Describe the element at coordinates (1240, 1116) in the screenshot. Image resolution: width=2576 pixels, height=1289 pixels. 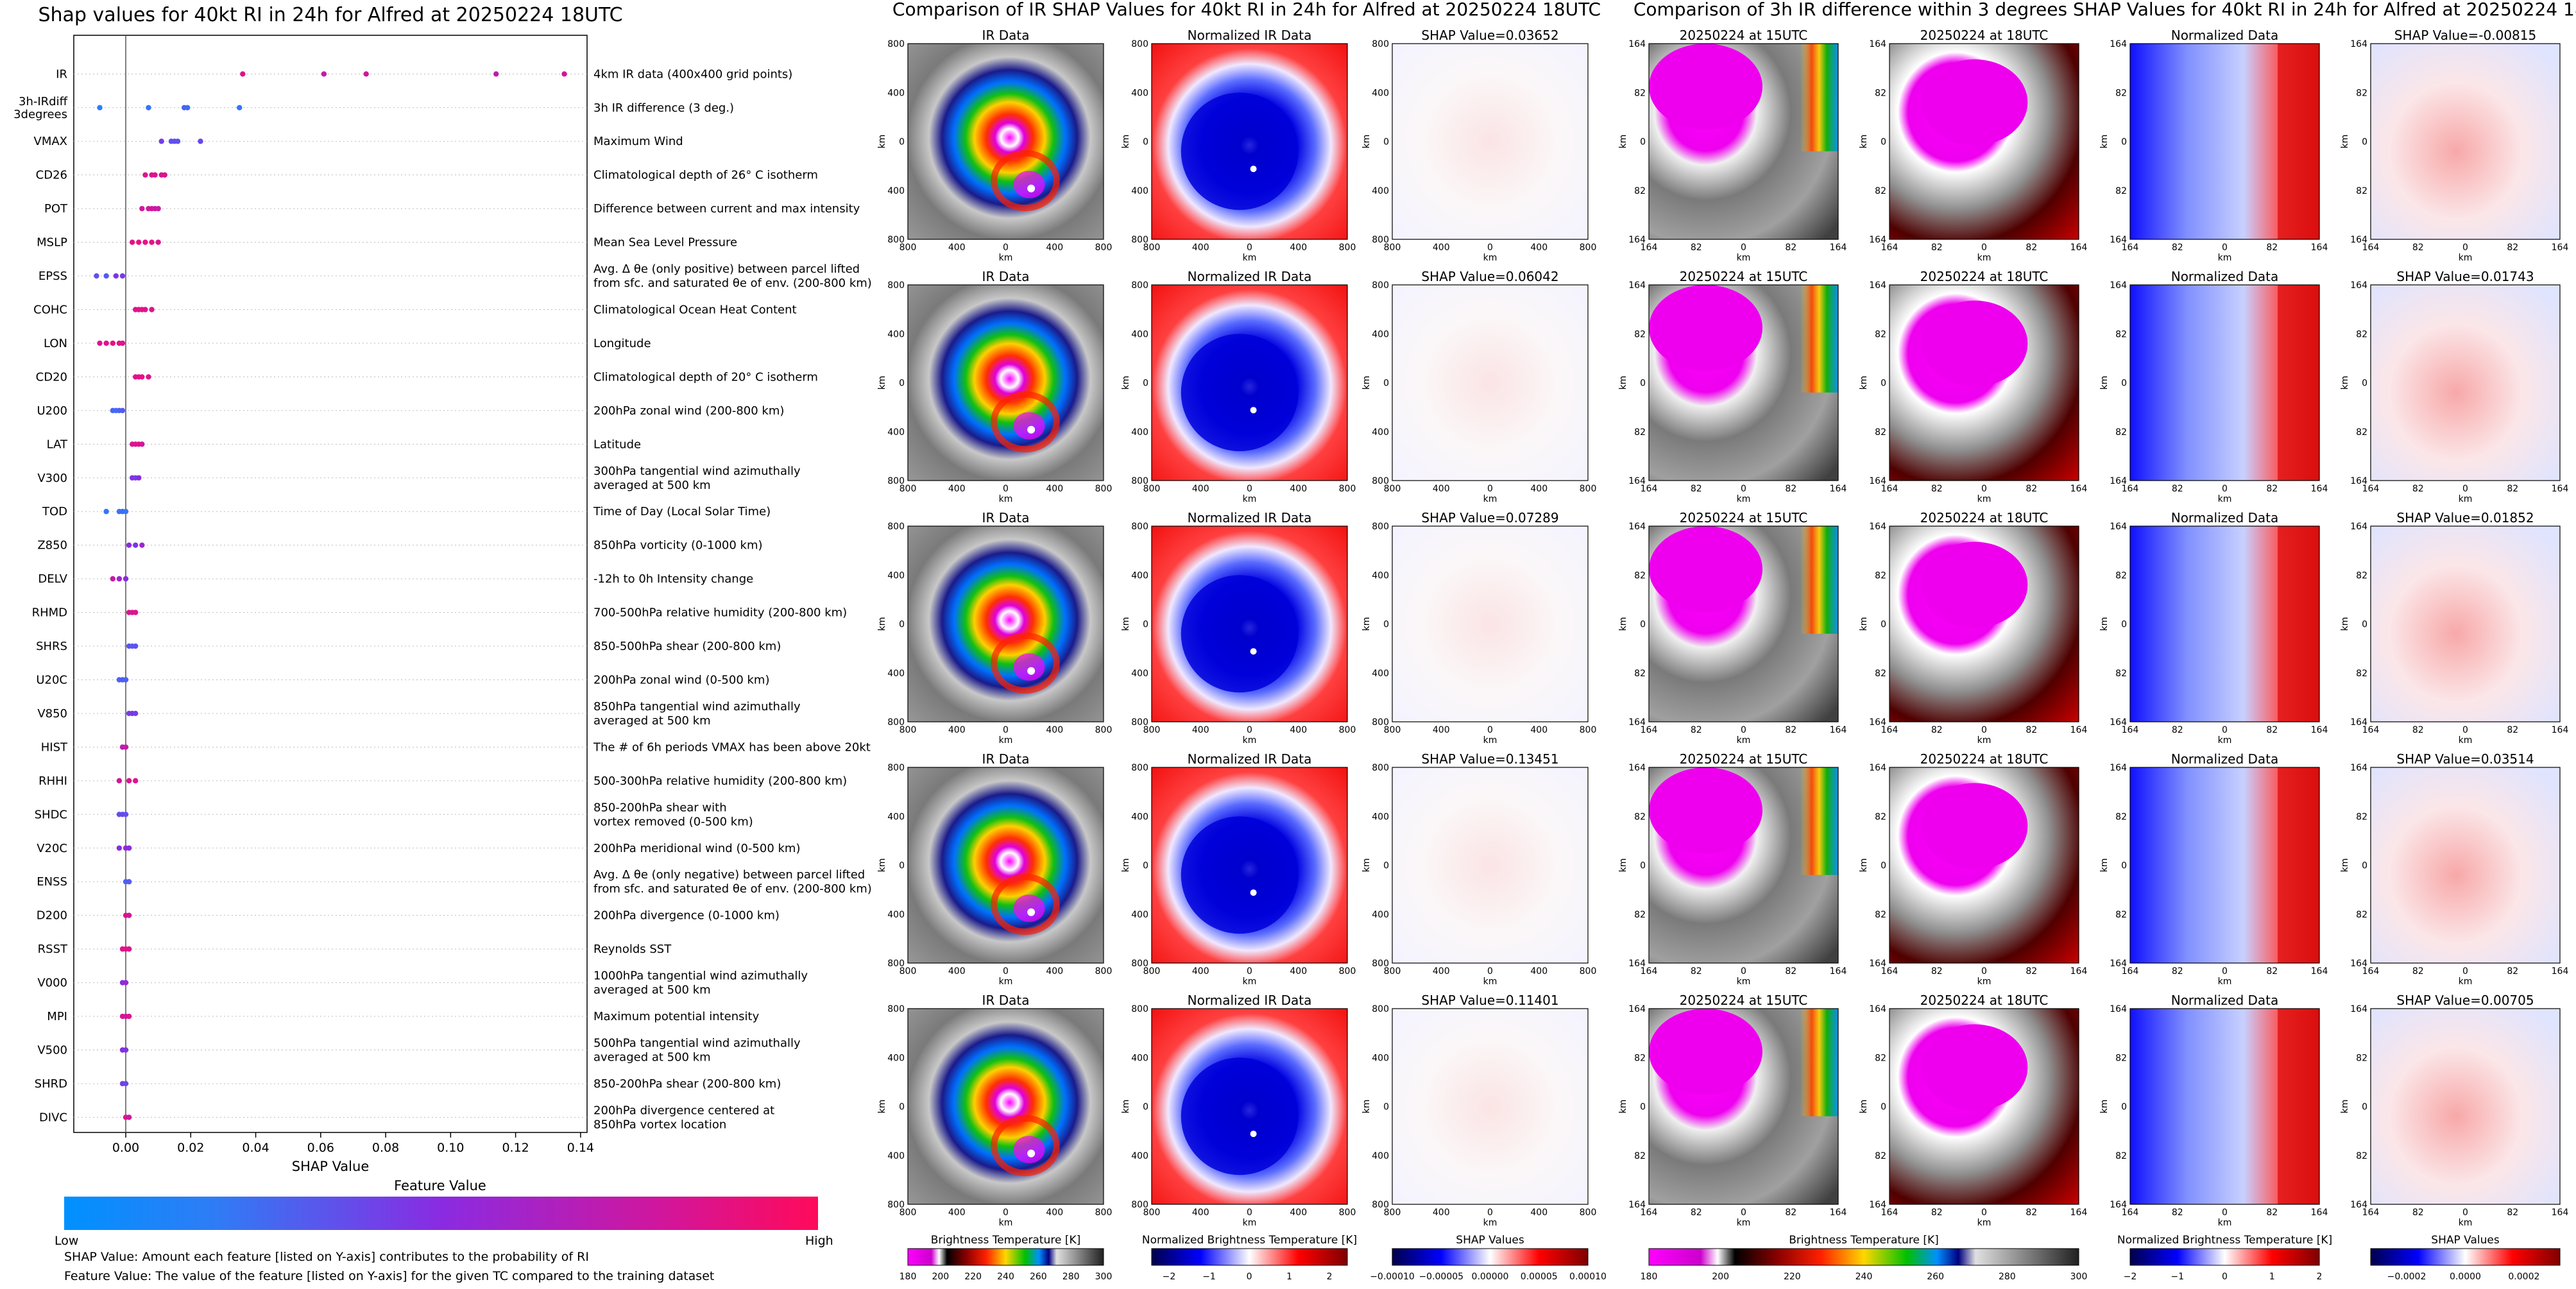
I see `cold-cloud-region` at that location.